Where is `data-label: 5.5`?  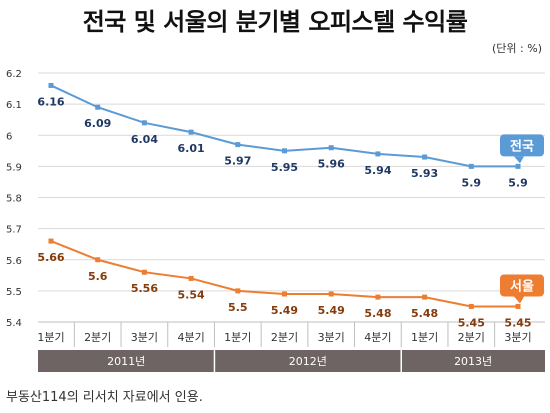 data-label: 5.5 is located at coordinates (238, 307).